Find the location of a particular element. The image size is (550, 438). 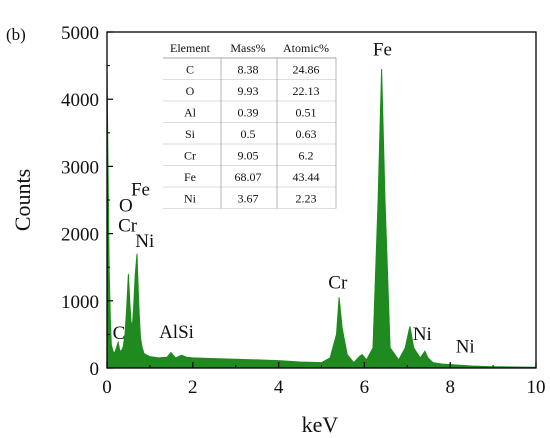

y-tick-label: 3000 is located at coordinates (80, 167).